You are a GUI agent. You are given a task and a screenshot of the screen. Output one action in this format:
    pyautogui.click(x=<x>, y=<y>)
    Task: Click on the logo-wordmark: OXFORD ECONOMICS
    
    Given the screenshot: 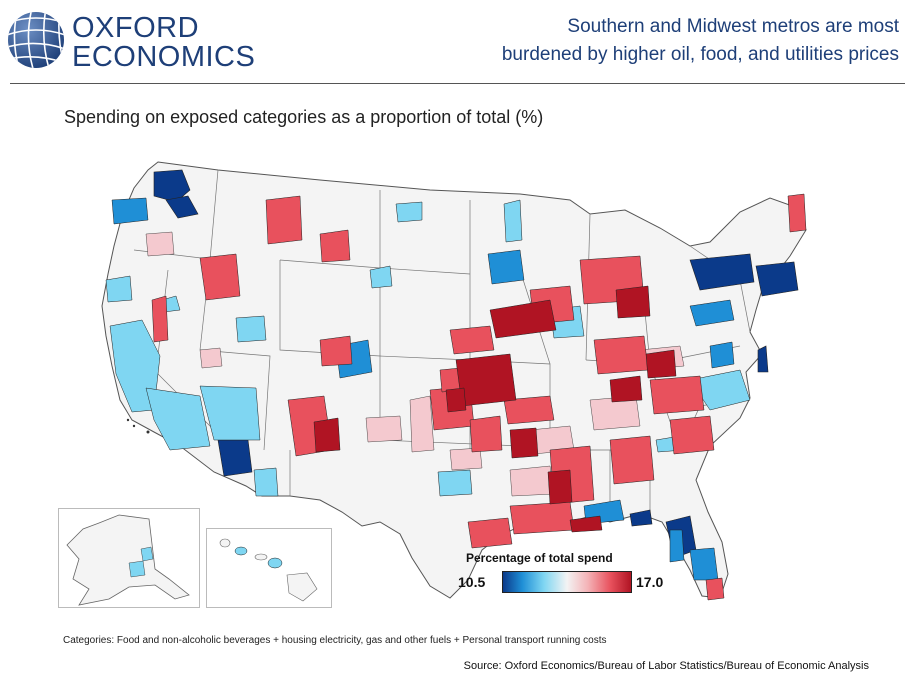 What is the action you would take?
    pyautogui.click(x=163, y=43)
    